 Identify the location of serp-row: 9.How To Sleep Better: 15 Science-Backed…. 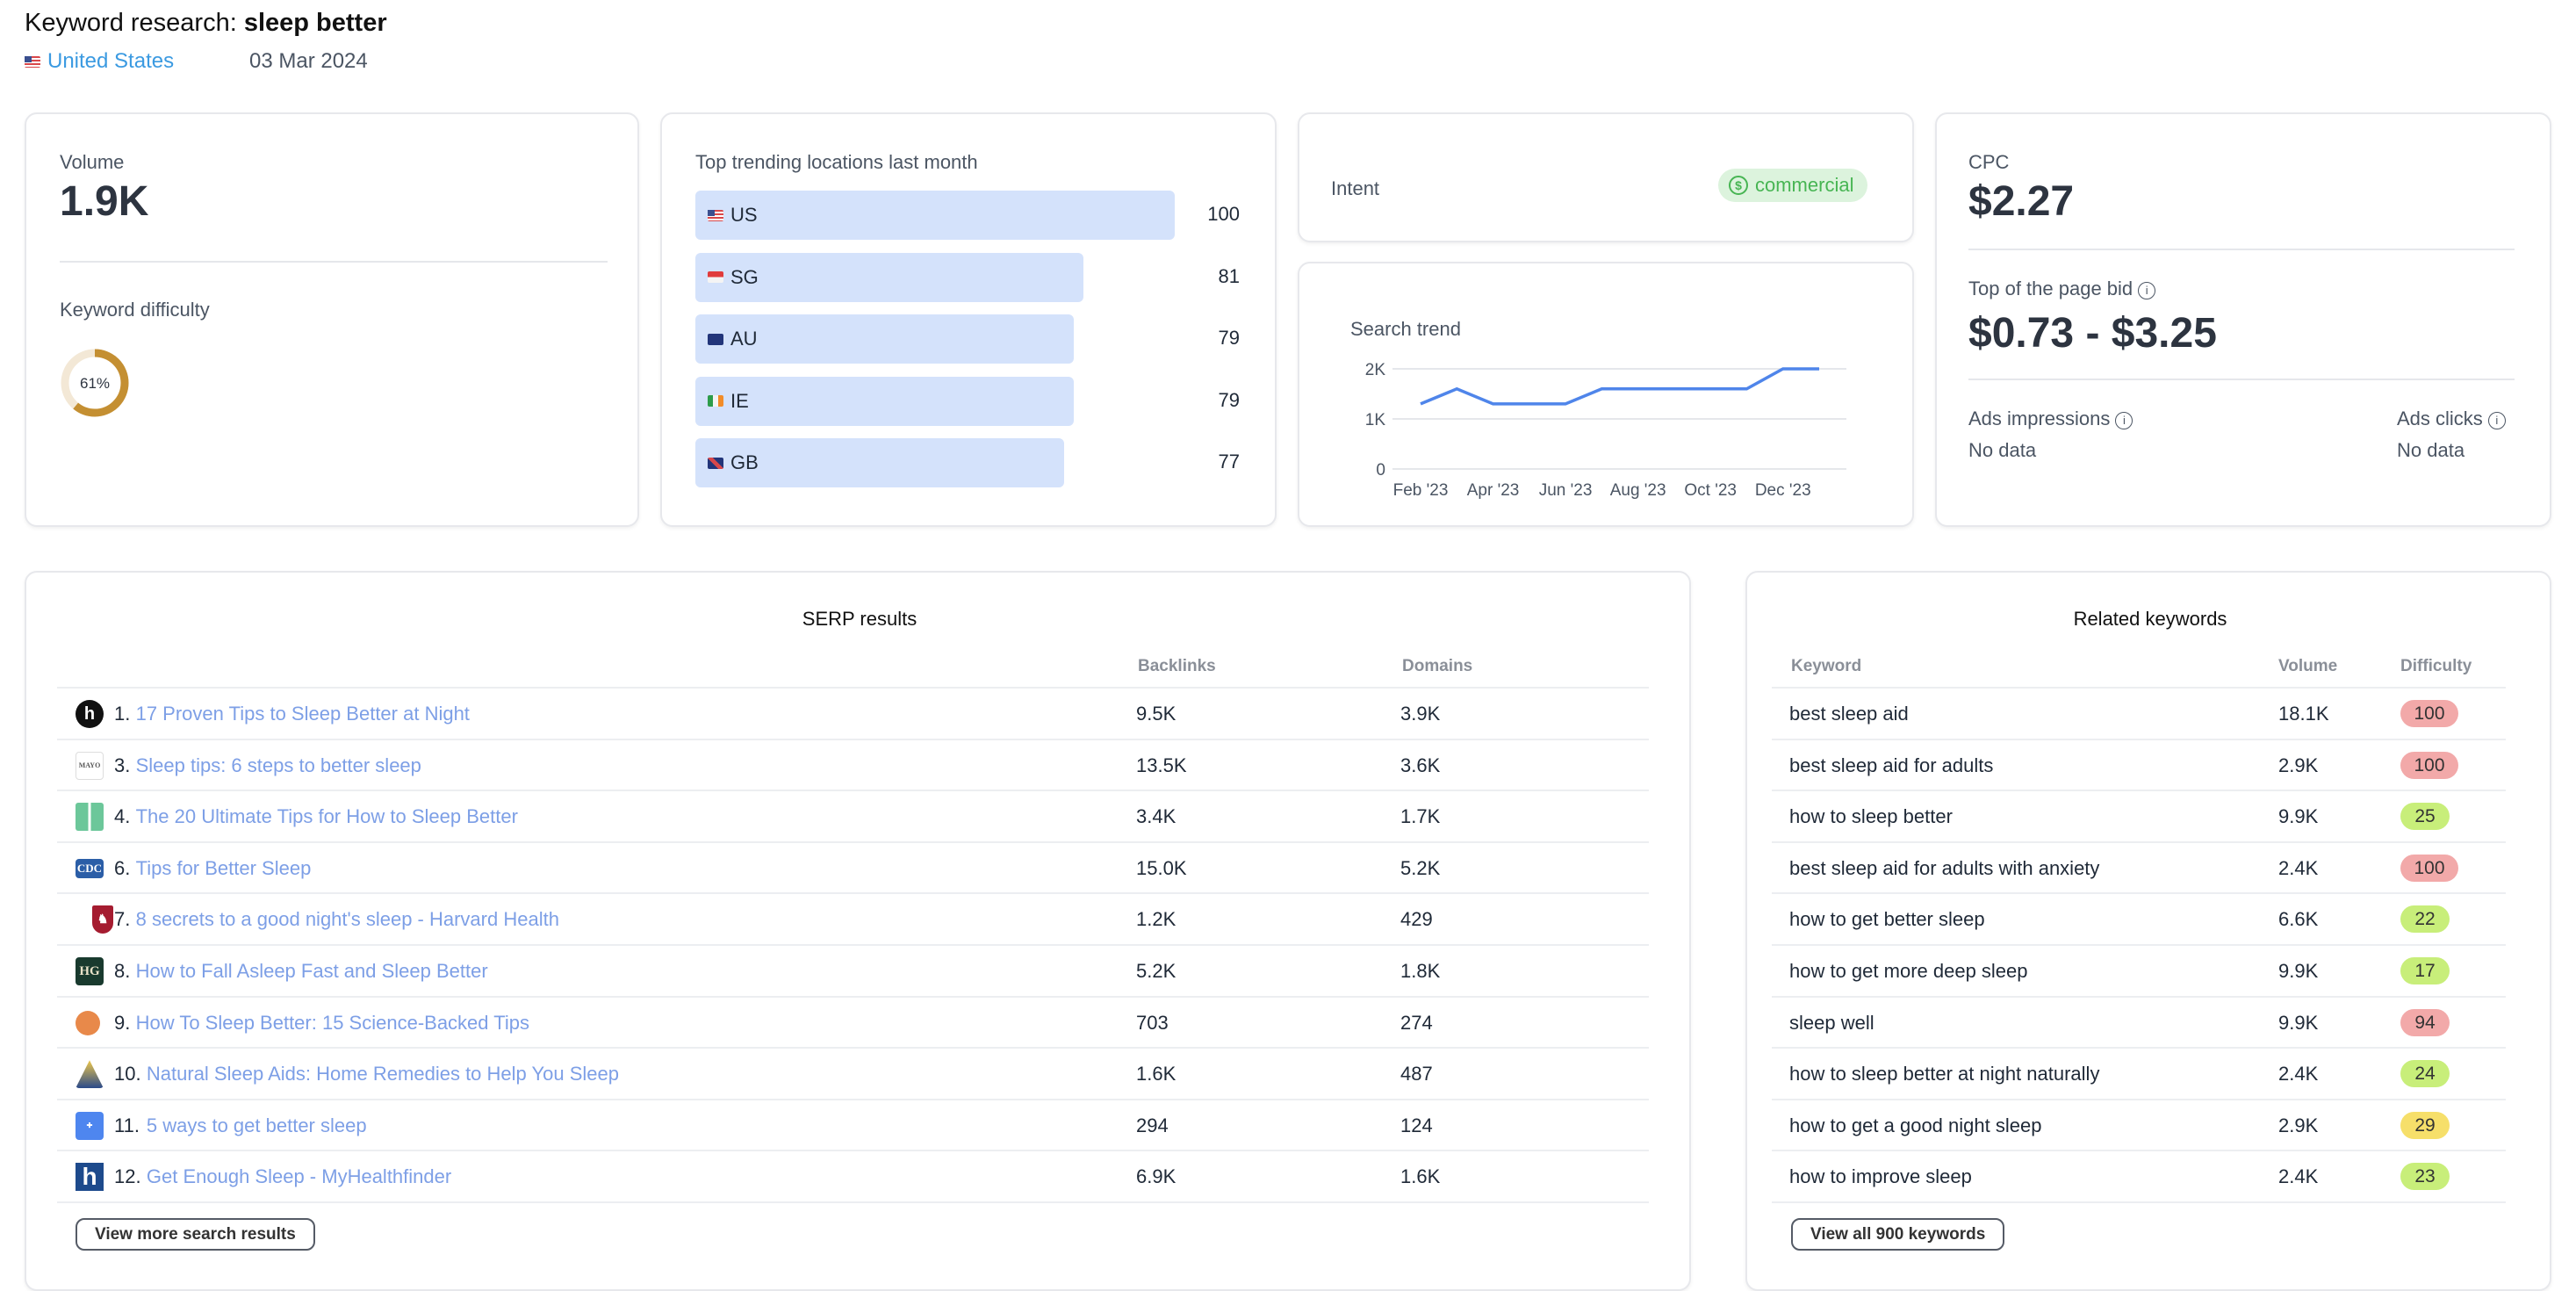
(853, 1022).